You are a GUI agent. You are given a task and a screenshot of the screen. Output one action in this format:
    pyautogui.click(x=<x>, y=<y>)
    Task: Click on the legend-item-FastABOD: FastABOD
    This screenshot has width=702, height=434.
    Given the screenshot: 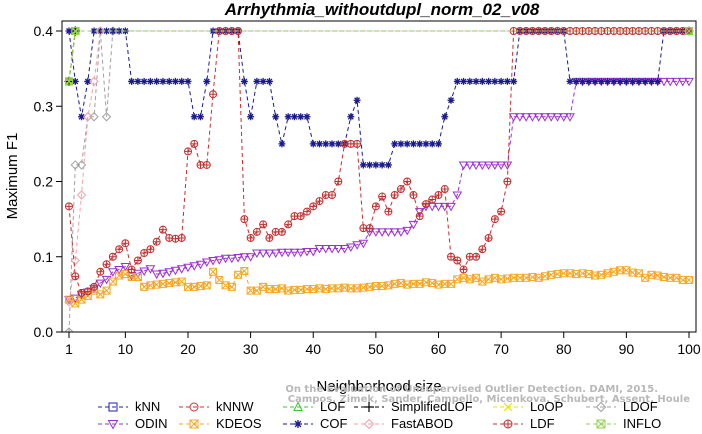 What is the action you would take?
    pyautogui.click(x=403, y=423)
    